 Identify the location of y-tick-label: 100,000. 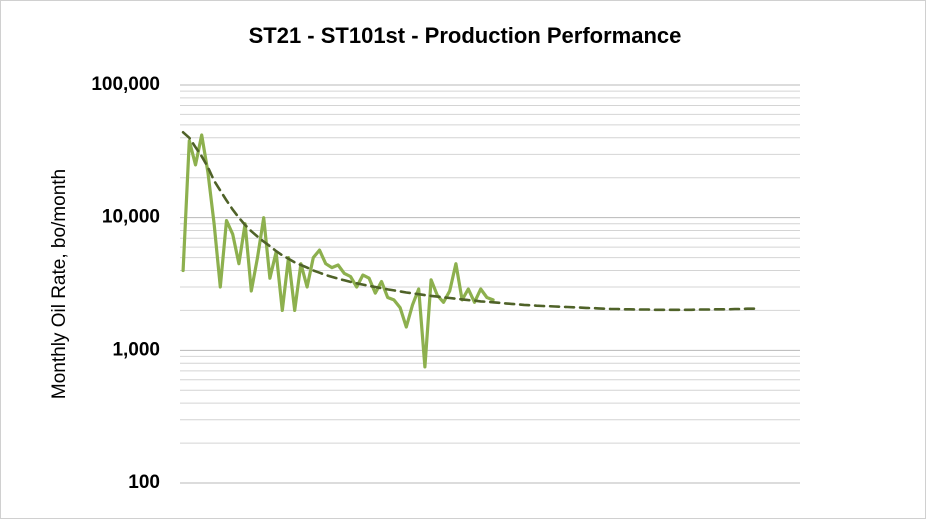
(125, 84).